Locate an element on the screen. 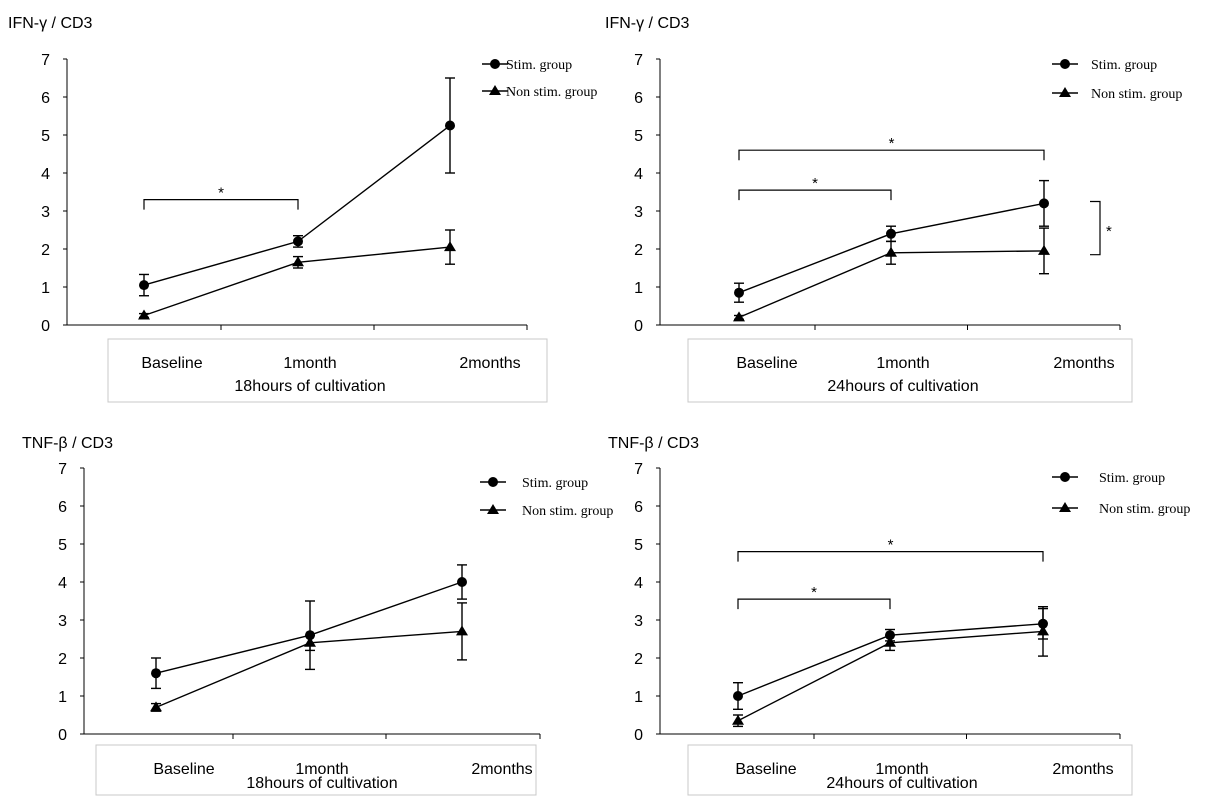 This screenshot has width=1214, height=796. chart-title: IFN-γ / CD3 is located at coordinates (647, 23).